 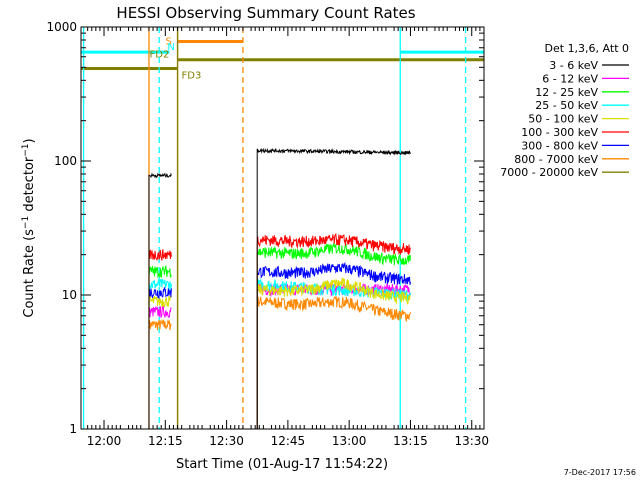 What do you see at coordinates (73, 429) in the screenshot?
I see `y-tick-label: 1` at bounding box center [73, 429].